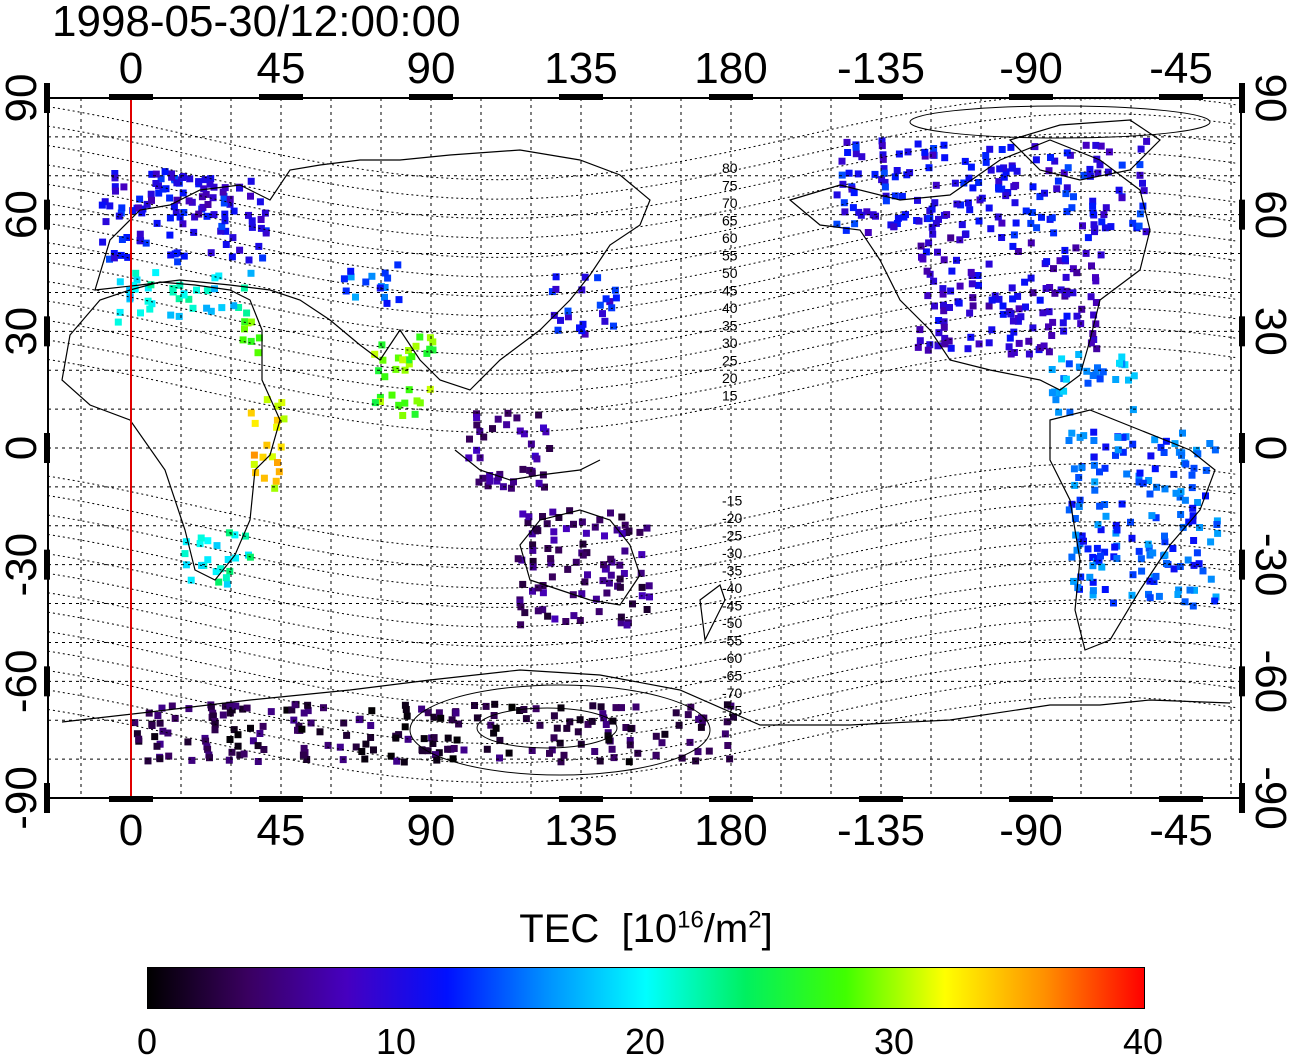 The image size is (1292, 1062). Describe the element at coordinates (730, 256) in the screenshot. I see `magnetic-latitude-label: 55` at that location.